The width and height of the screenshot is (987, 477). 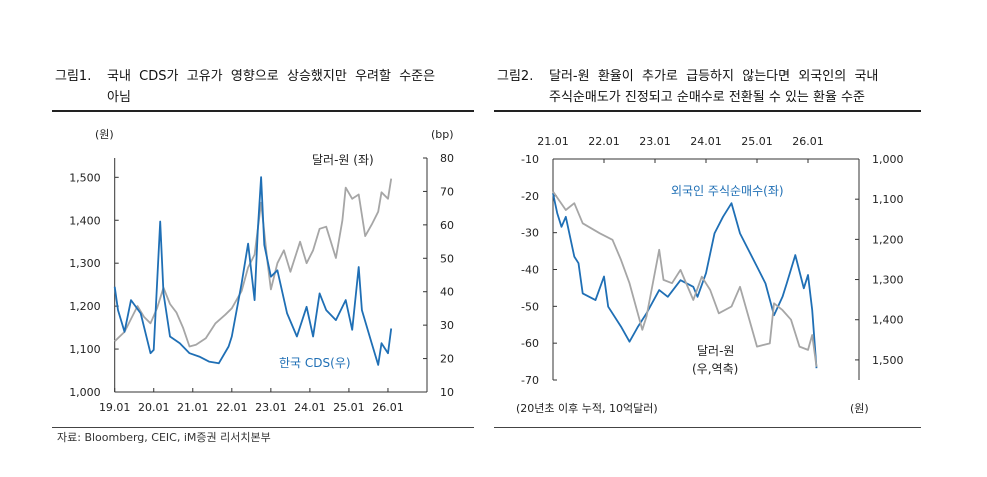 I want to click on bottom-rule-left, so click(x=263, y=427).